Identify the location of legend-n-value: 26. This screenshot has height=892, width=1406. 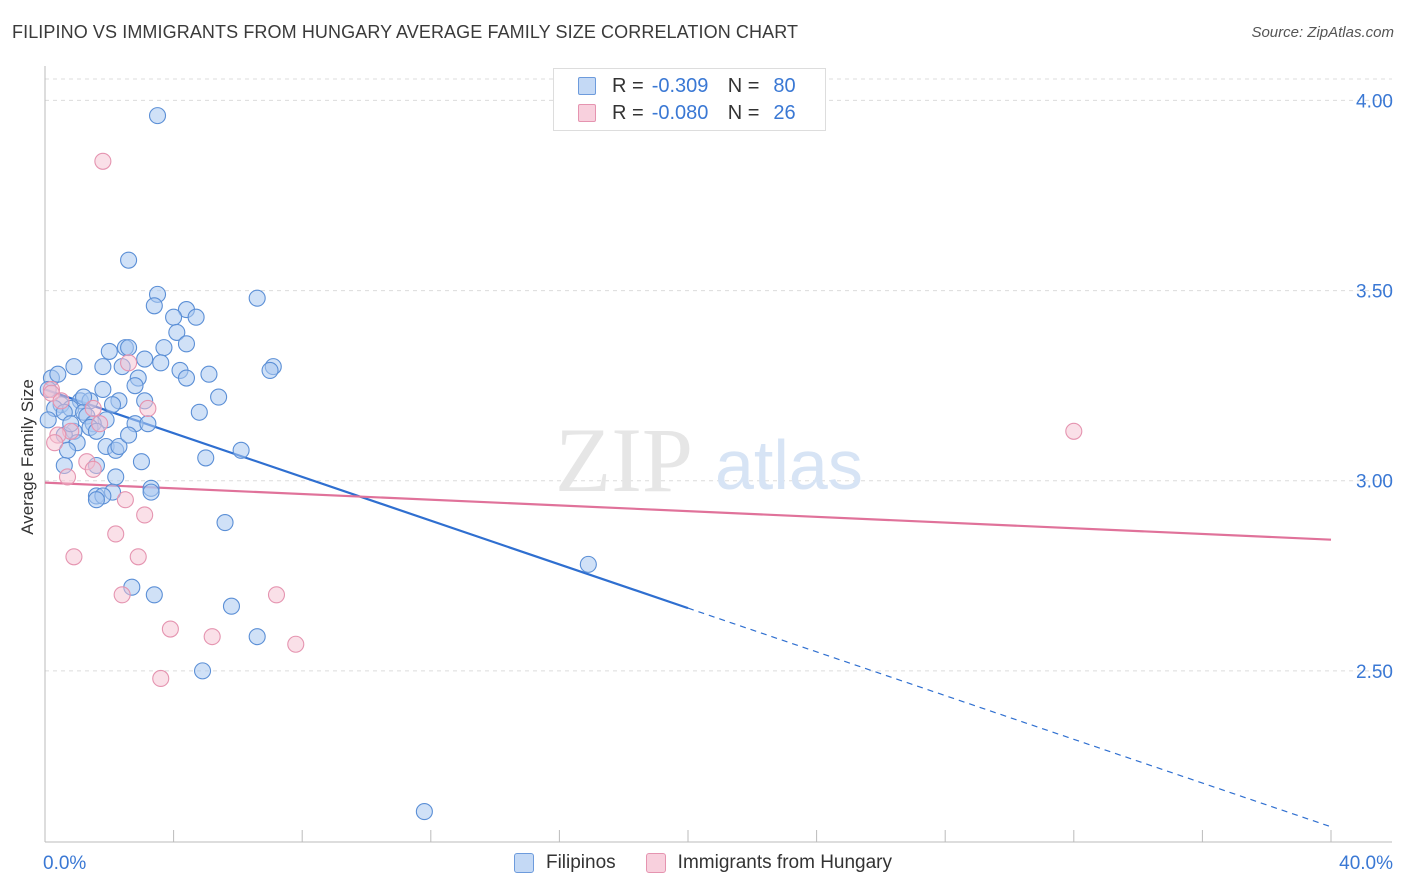
(784, 112).